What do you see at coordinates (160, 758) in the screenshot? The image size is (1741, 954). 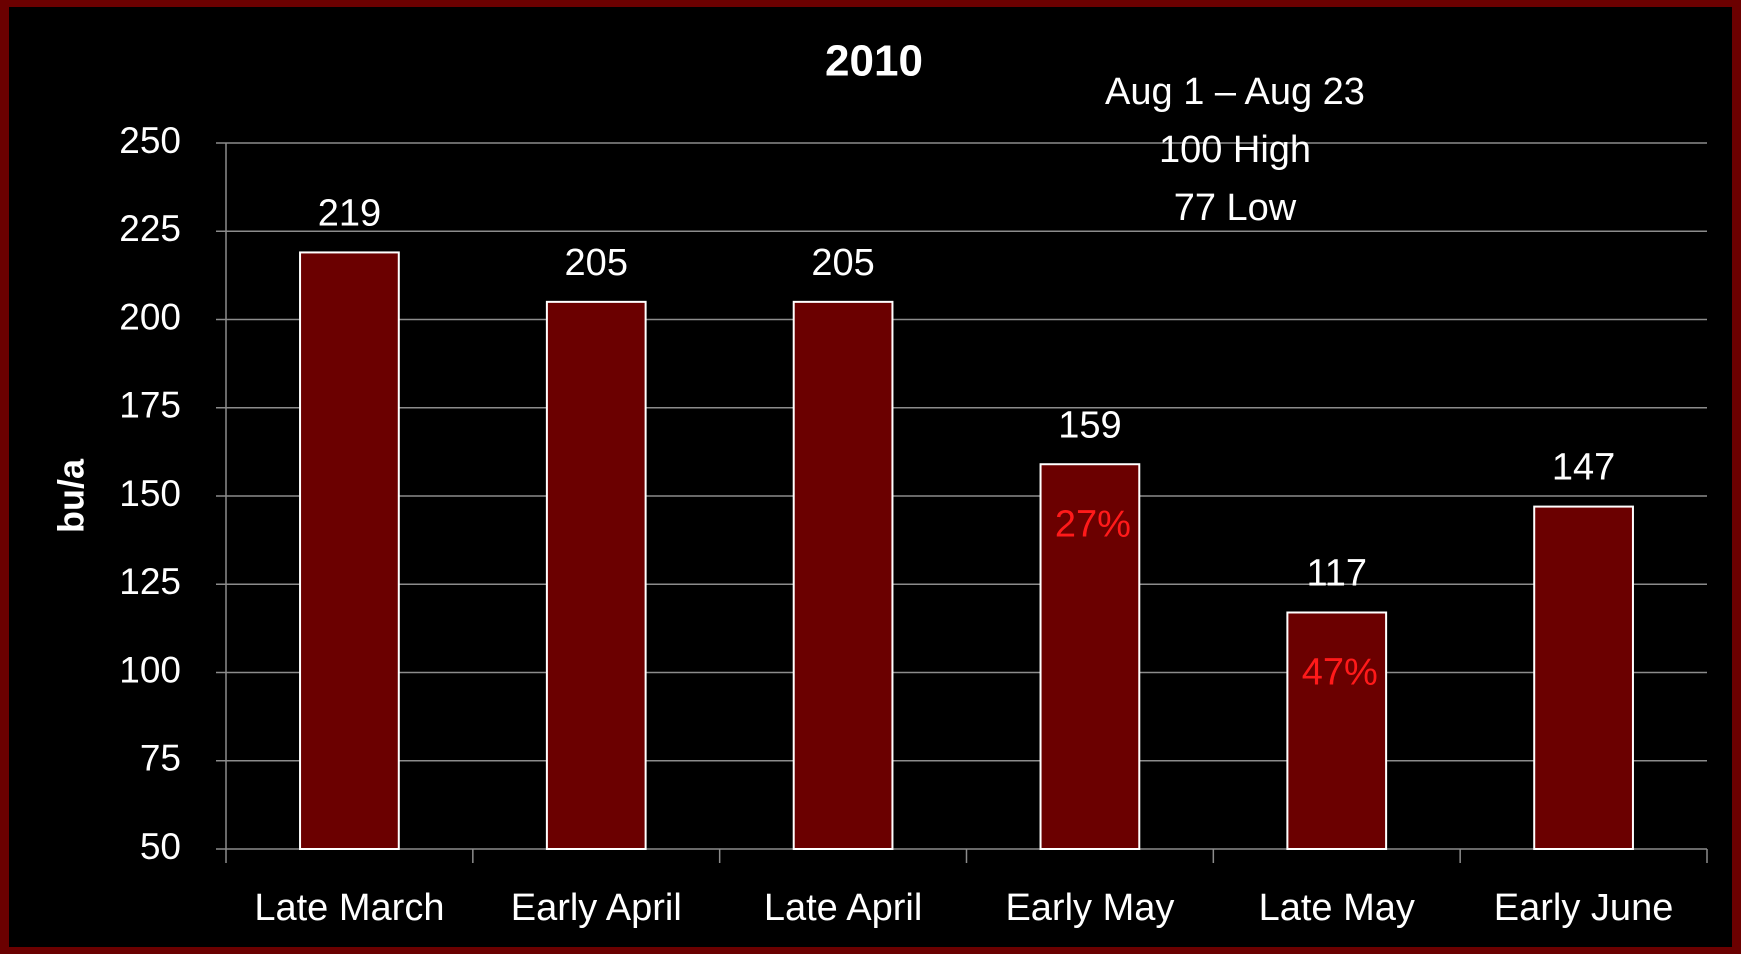 I see `y-tick-label: 75` at bounding box center [160, 758].